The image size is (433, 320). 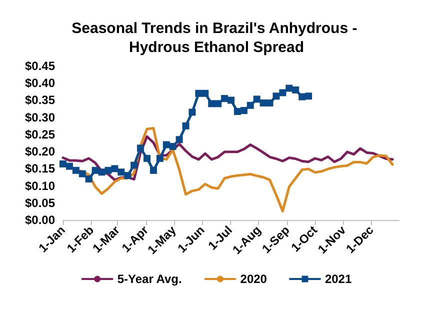 I want to click on y-tick-label: $0.25, so click(x=40, y=134).